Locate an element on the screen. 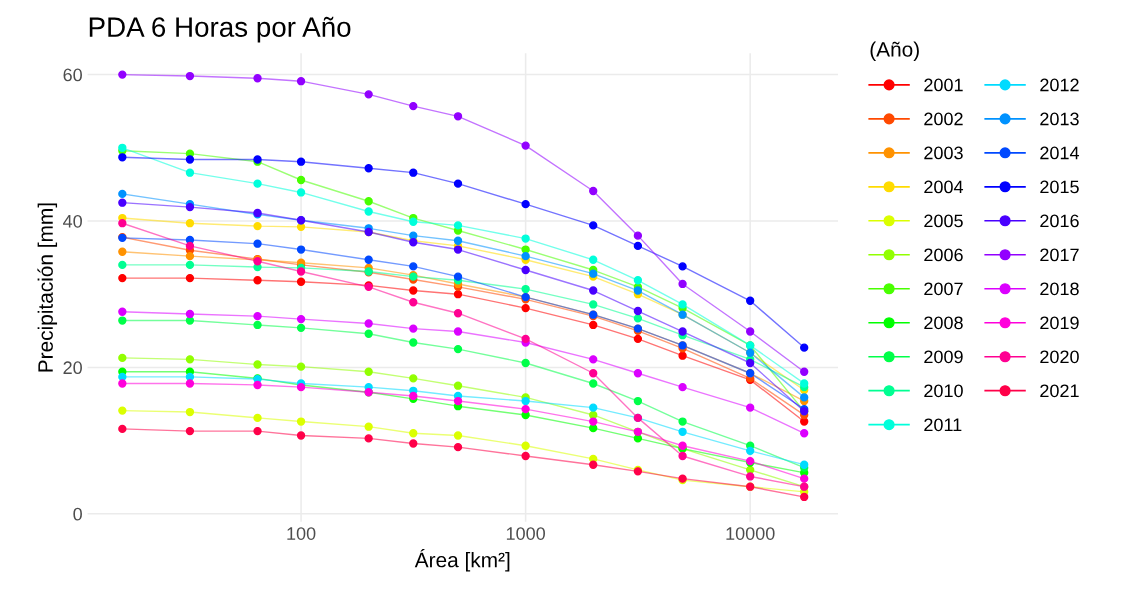  legend-label: 2020 is located at coordinates (1059, 357).